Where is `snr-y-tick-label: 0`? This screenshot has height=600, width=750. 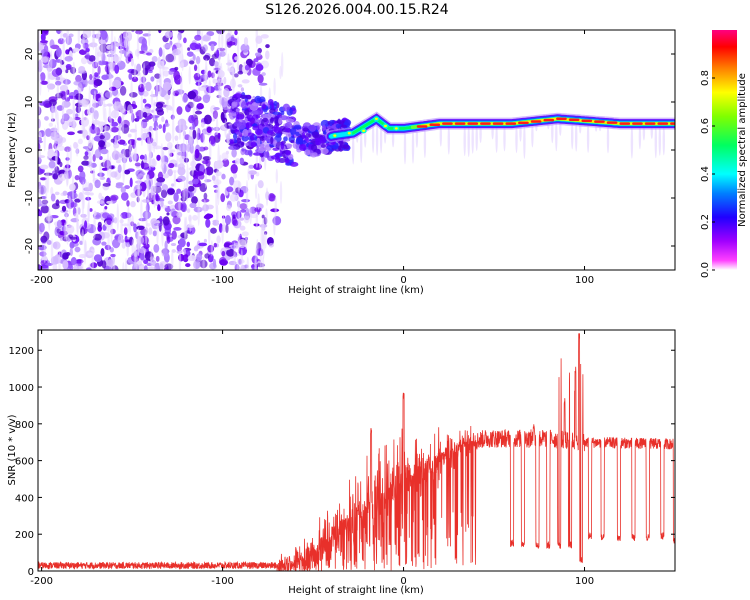
snr-y-tick-label: 0 is located at coordinates (31, 572).